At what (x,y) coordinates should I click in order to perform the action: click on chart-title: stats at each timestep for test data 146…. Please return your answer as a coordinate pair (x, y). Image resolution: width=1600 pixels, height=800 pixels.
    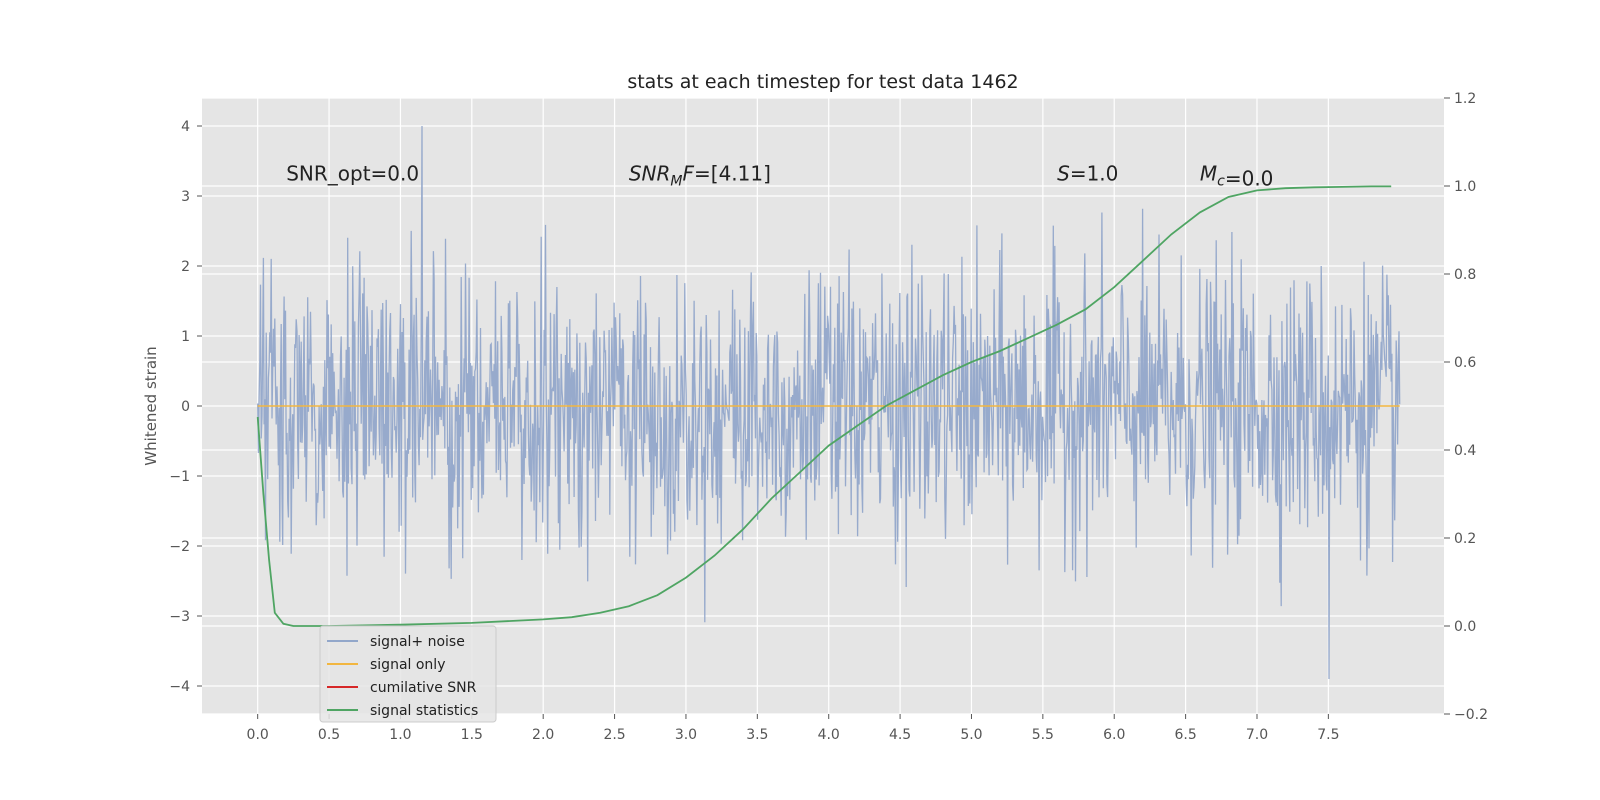
    Looking at the image, I should click on (822, 82).